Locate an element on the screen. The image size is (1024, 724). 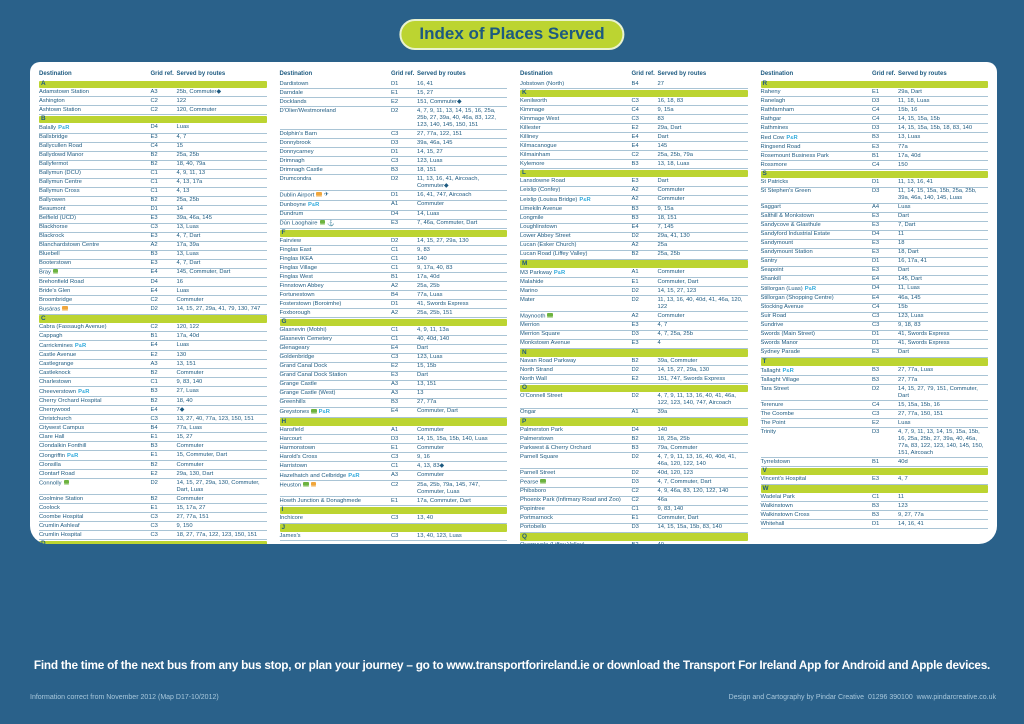
column-header-served-by-routes: Served by routes is located at coordinates (441, 74).